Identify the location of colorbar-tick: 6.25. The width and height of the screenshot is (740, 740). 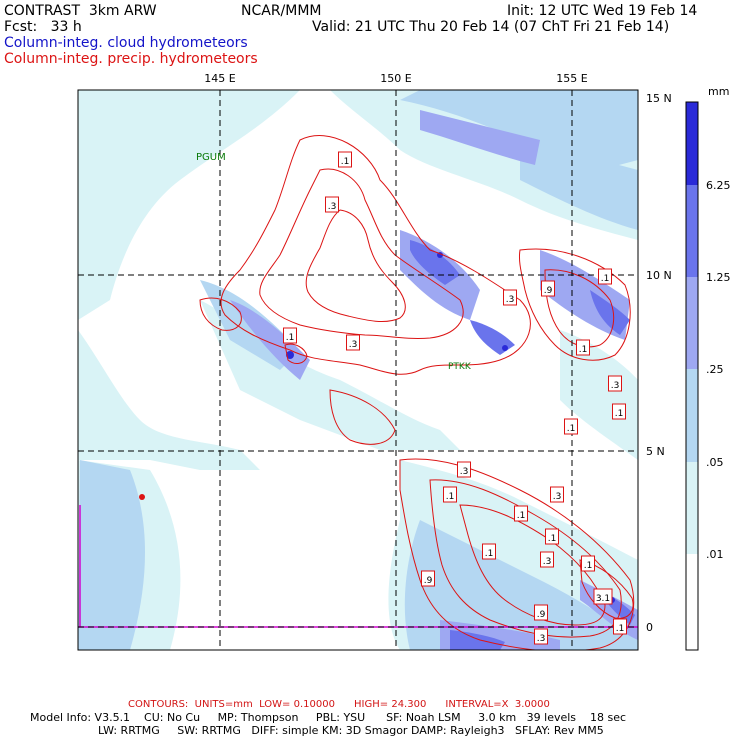
(718, 185).